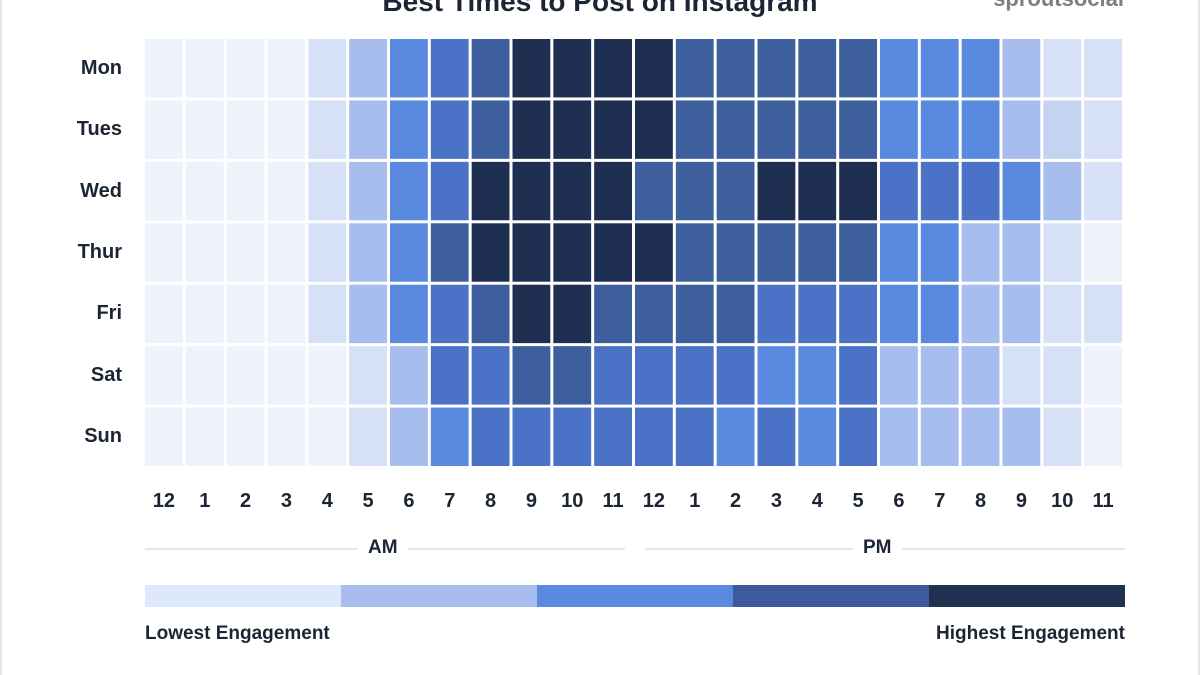  What do you see at coordinates (246, 501) in the screenshot?
I see `hour-label-2: 2` at bounding box center [246, 501].